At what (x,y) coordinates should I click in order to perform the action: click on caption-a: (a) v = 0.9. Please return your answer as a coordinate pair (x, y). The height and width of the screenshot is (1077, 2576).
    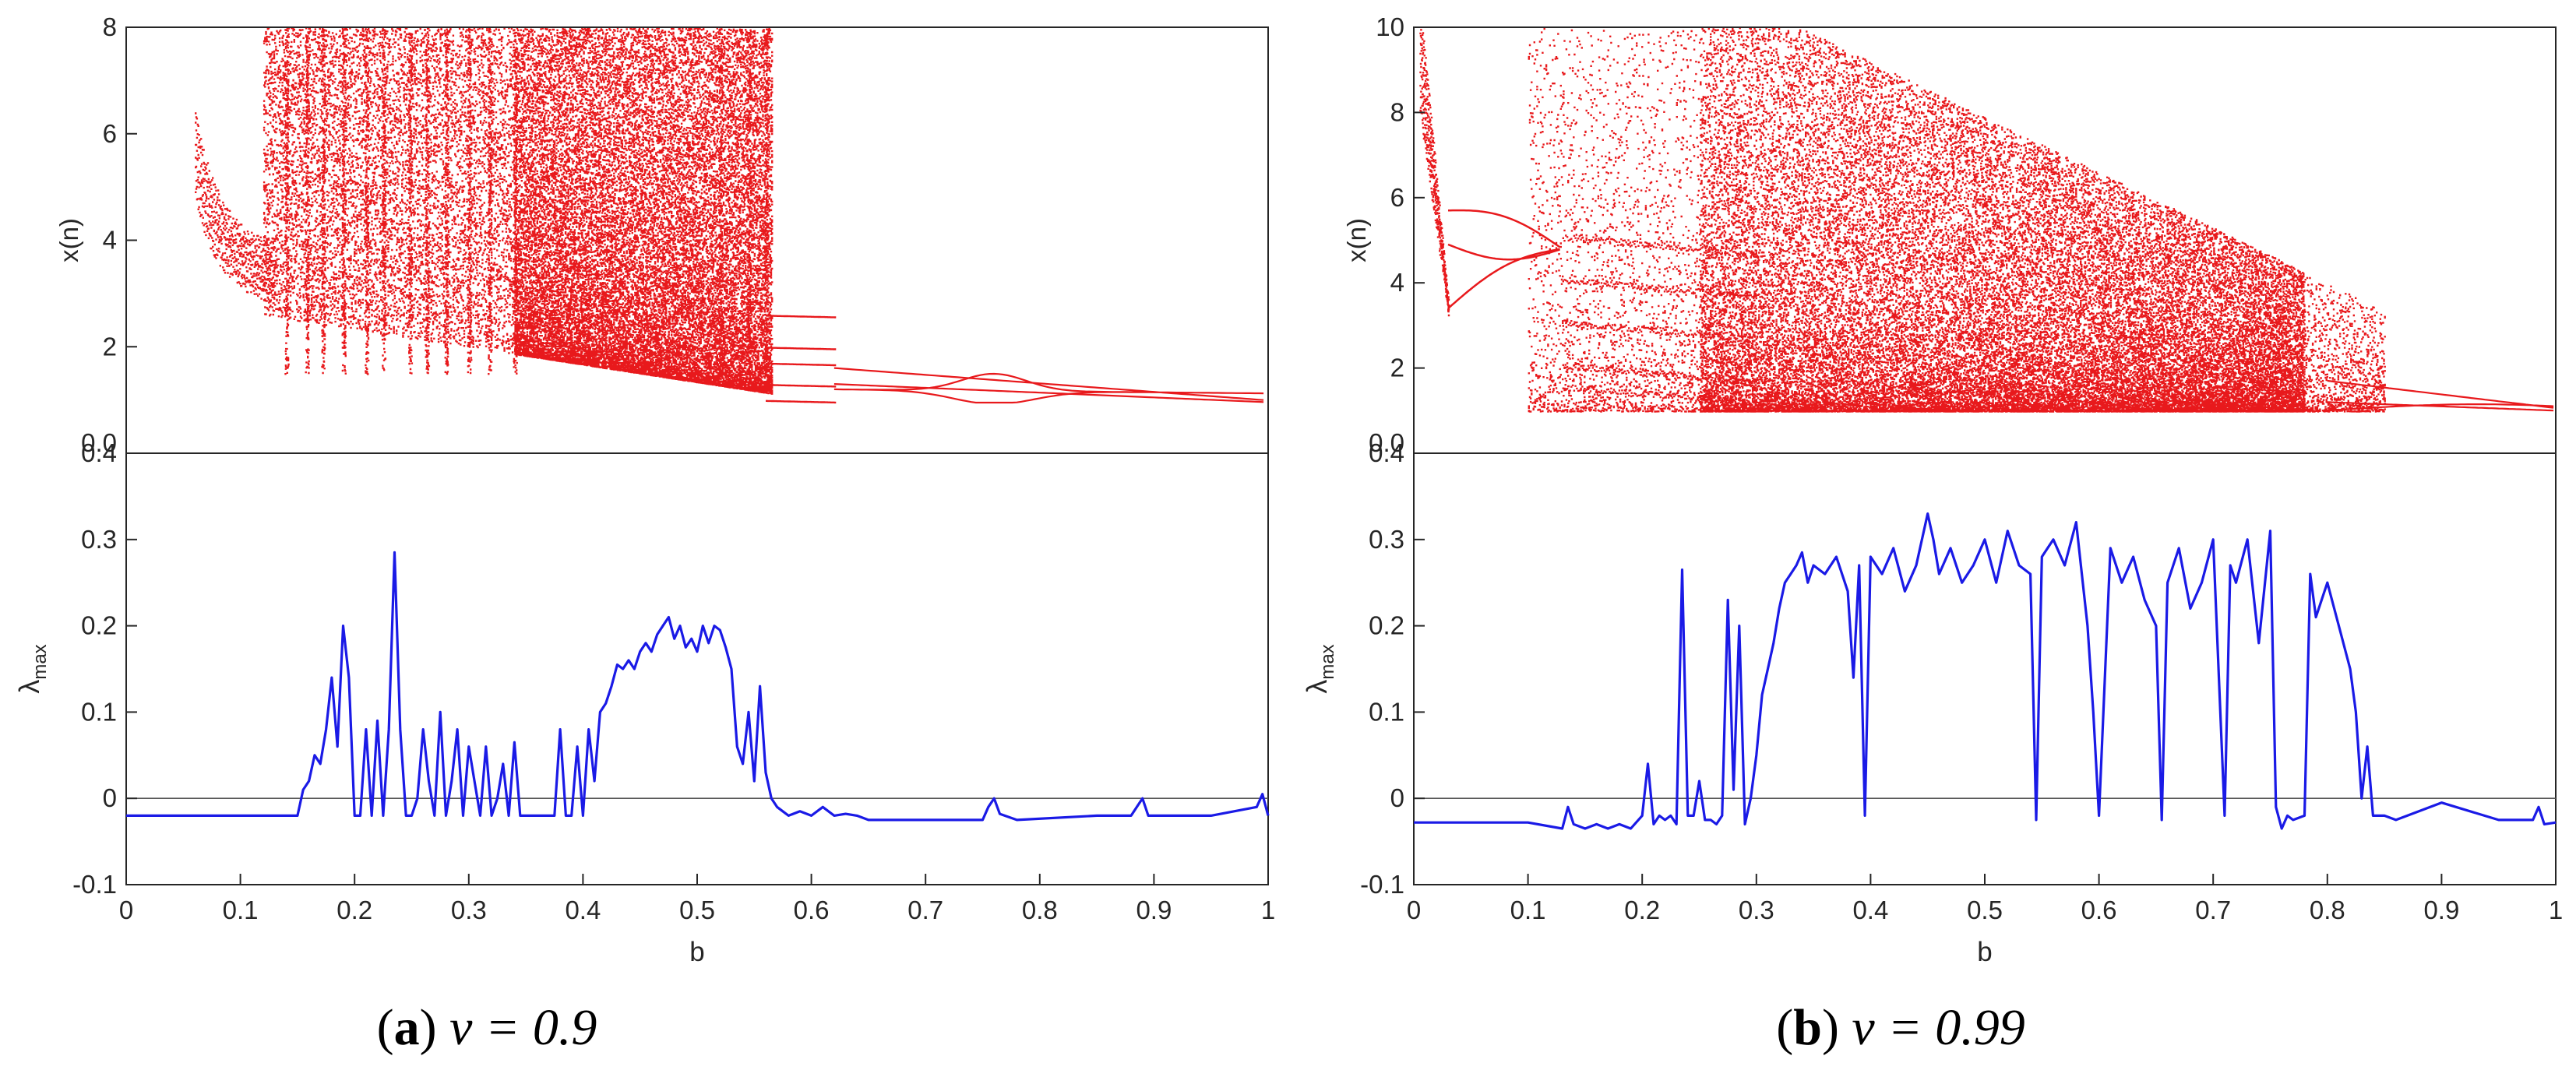
    Looking at the image, I should click on (486, 1027).